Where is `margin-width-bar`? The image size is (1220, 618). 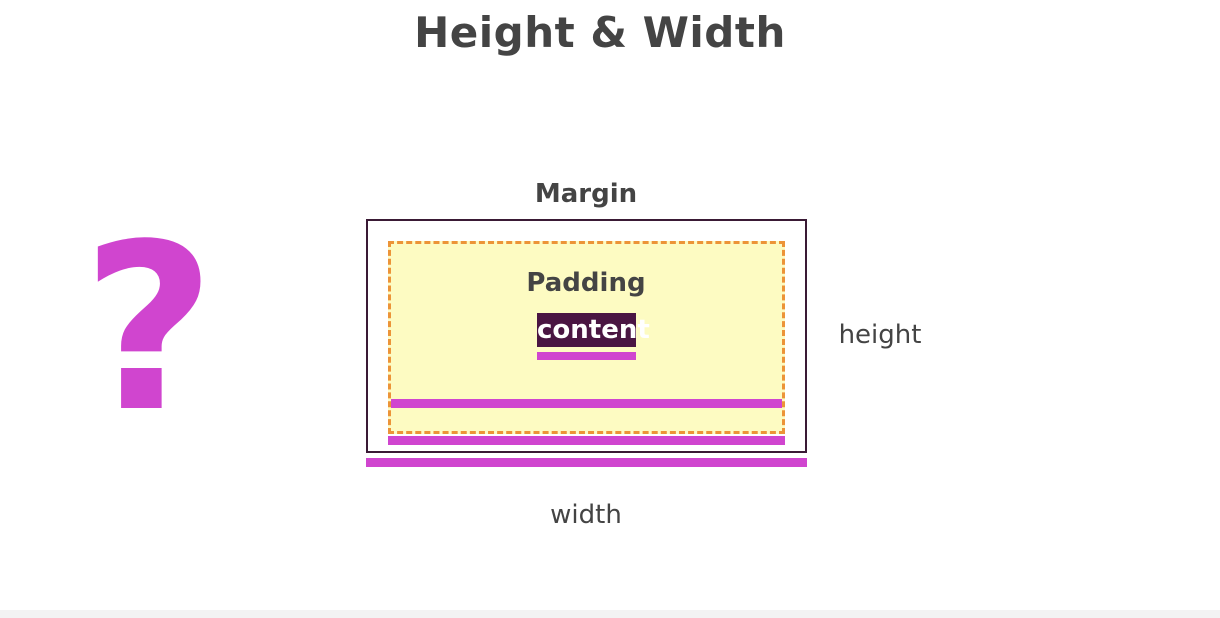 margin-width-bar is located at coordinates (586, 462).